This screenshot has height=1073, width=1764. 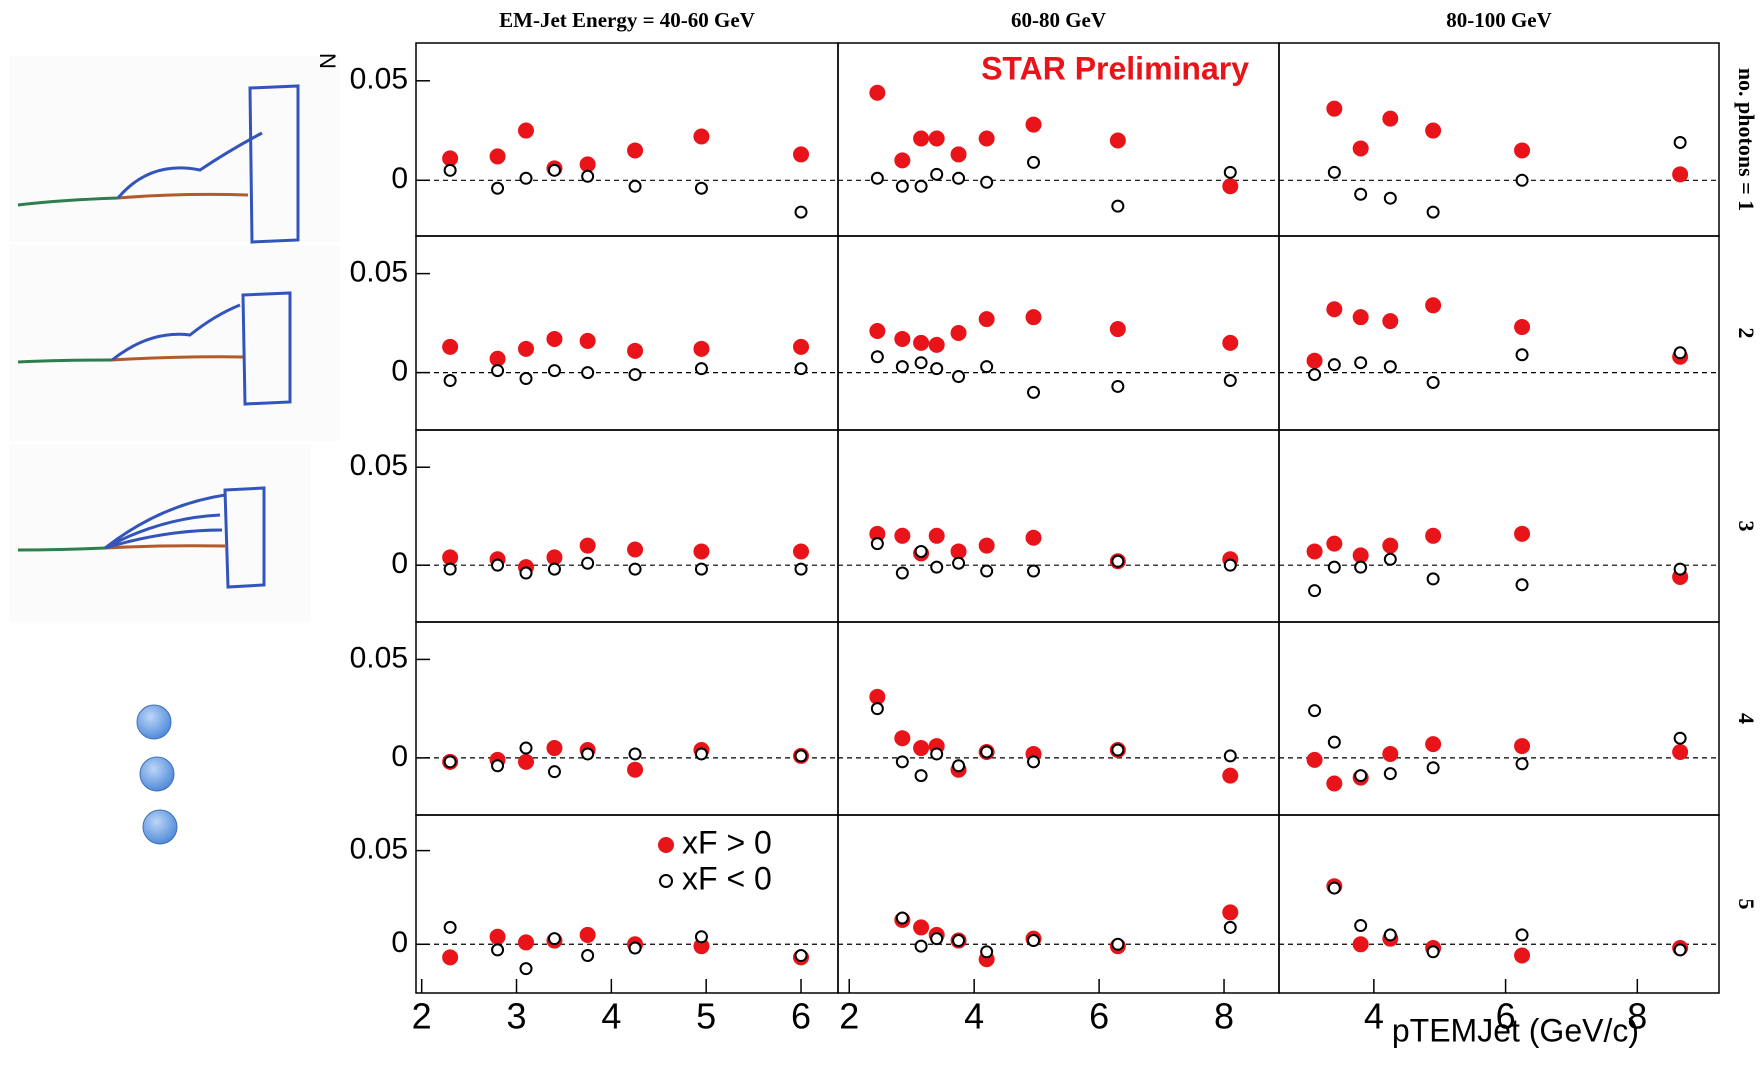 I want to click on legend-marker, so click(x=666, y=845).